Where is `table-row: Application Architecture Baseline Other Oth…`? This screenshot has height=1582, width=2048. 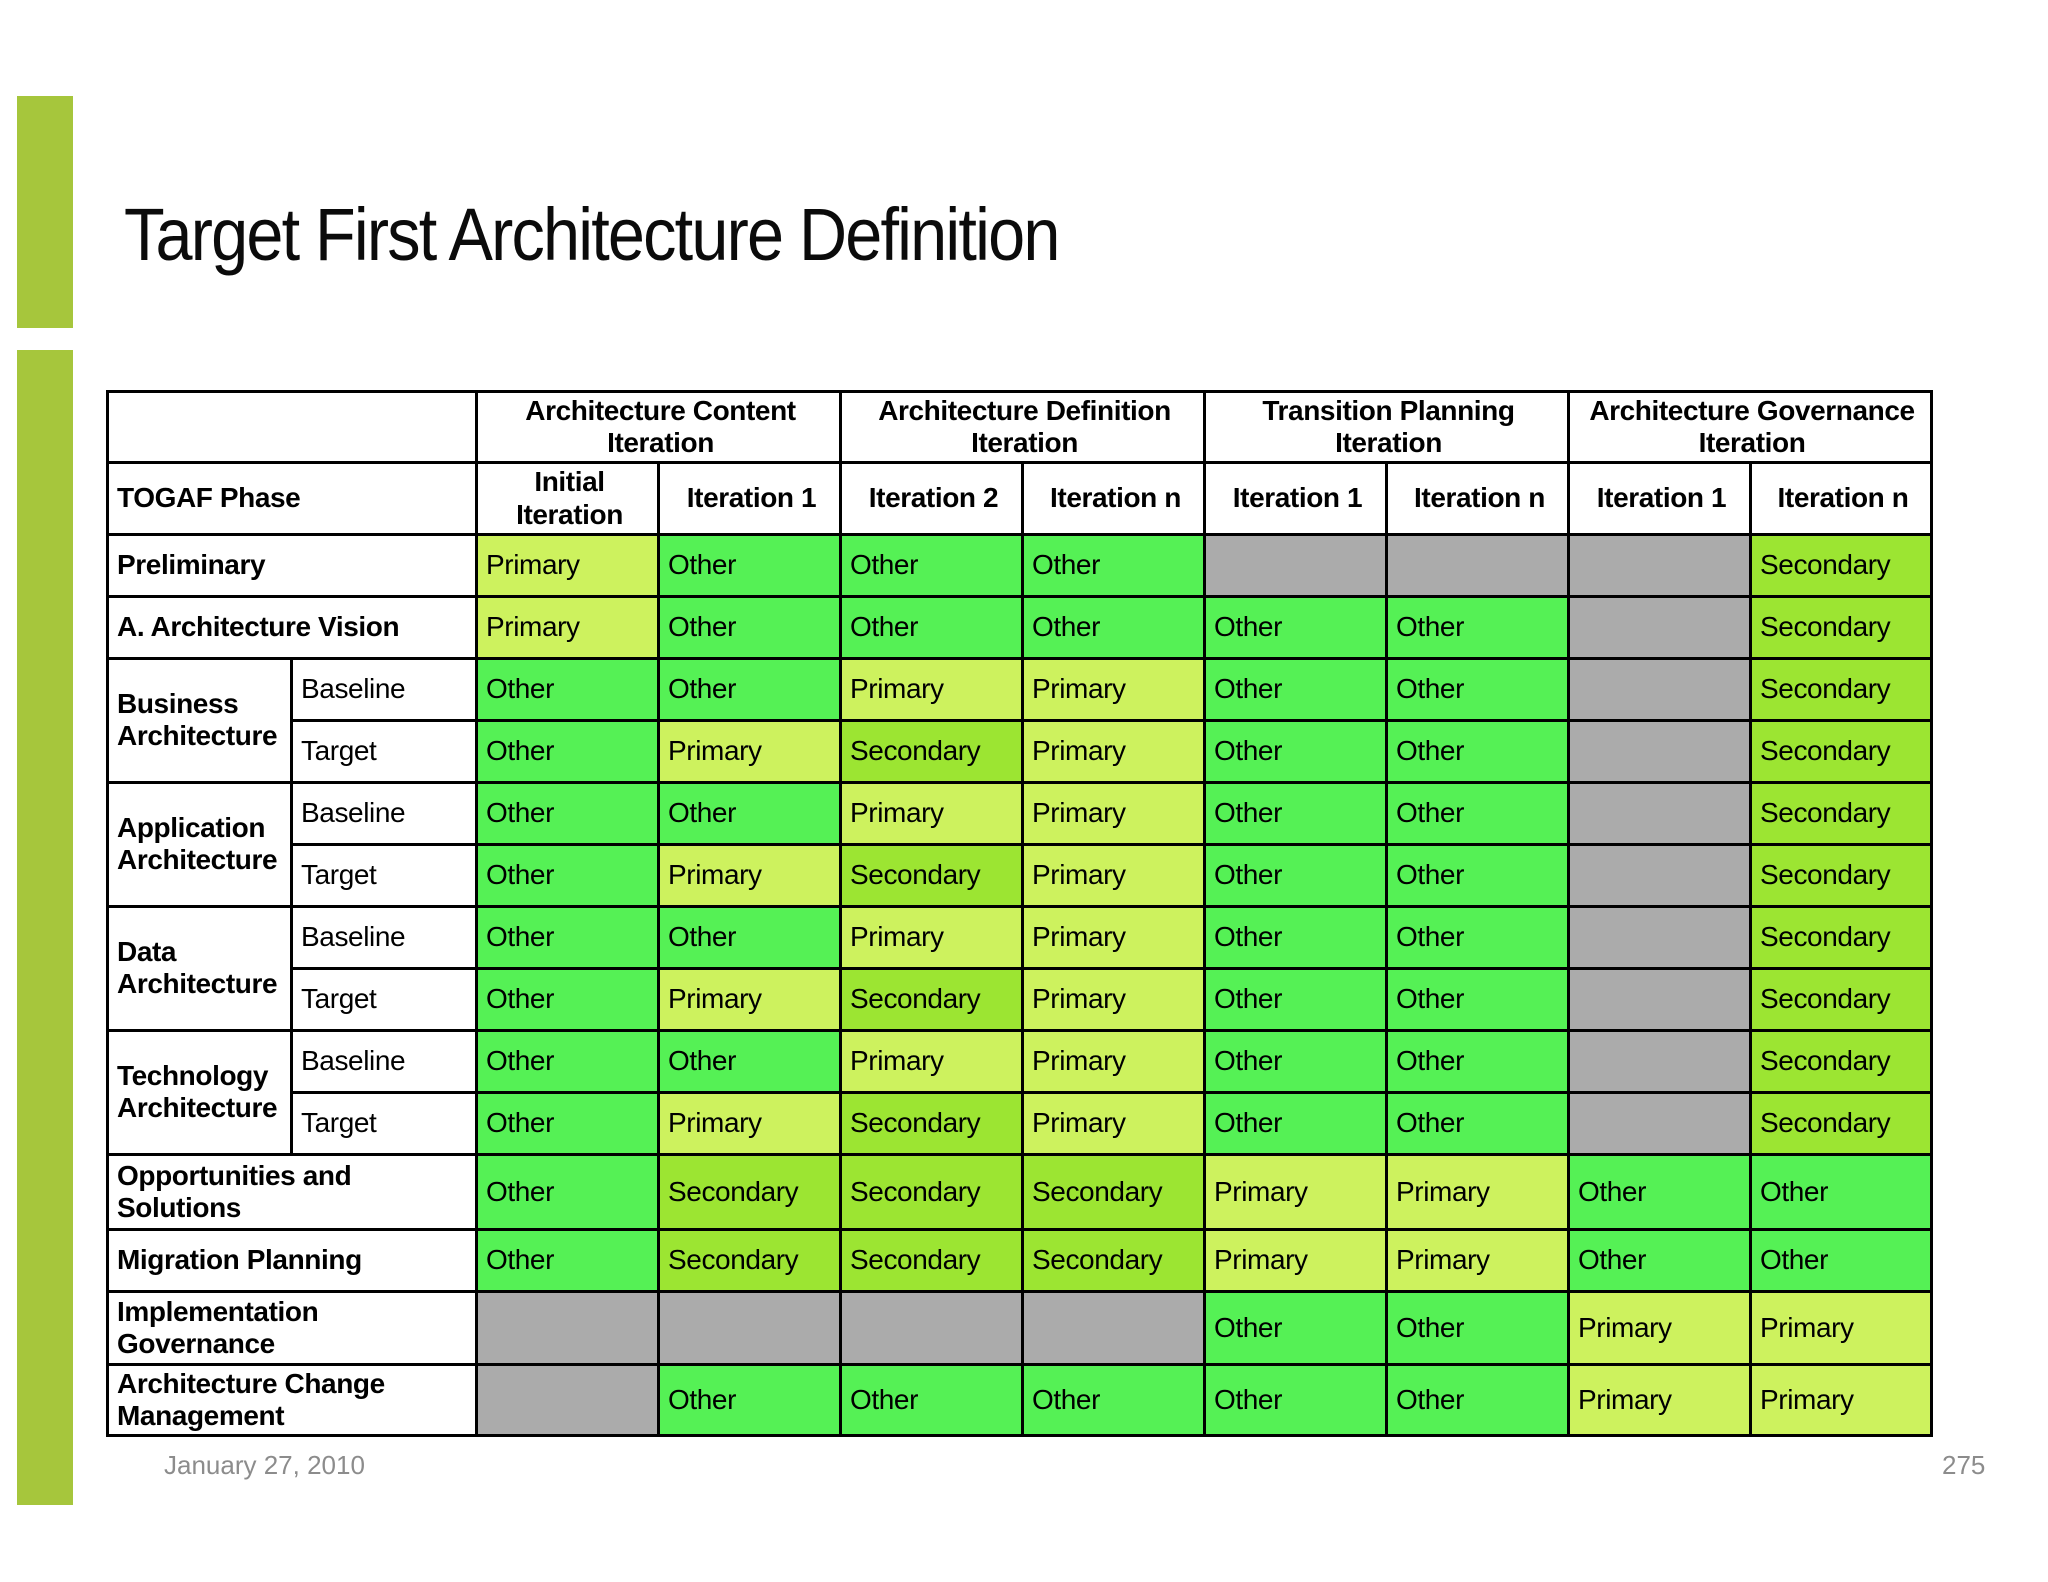 table-row: Application Architecture Baseline Other Oth… is located at coordinates (1020, 844).